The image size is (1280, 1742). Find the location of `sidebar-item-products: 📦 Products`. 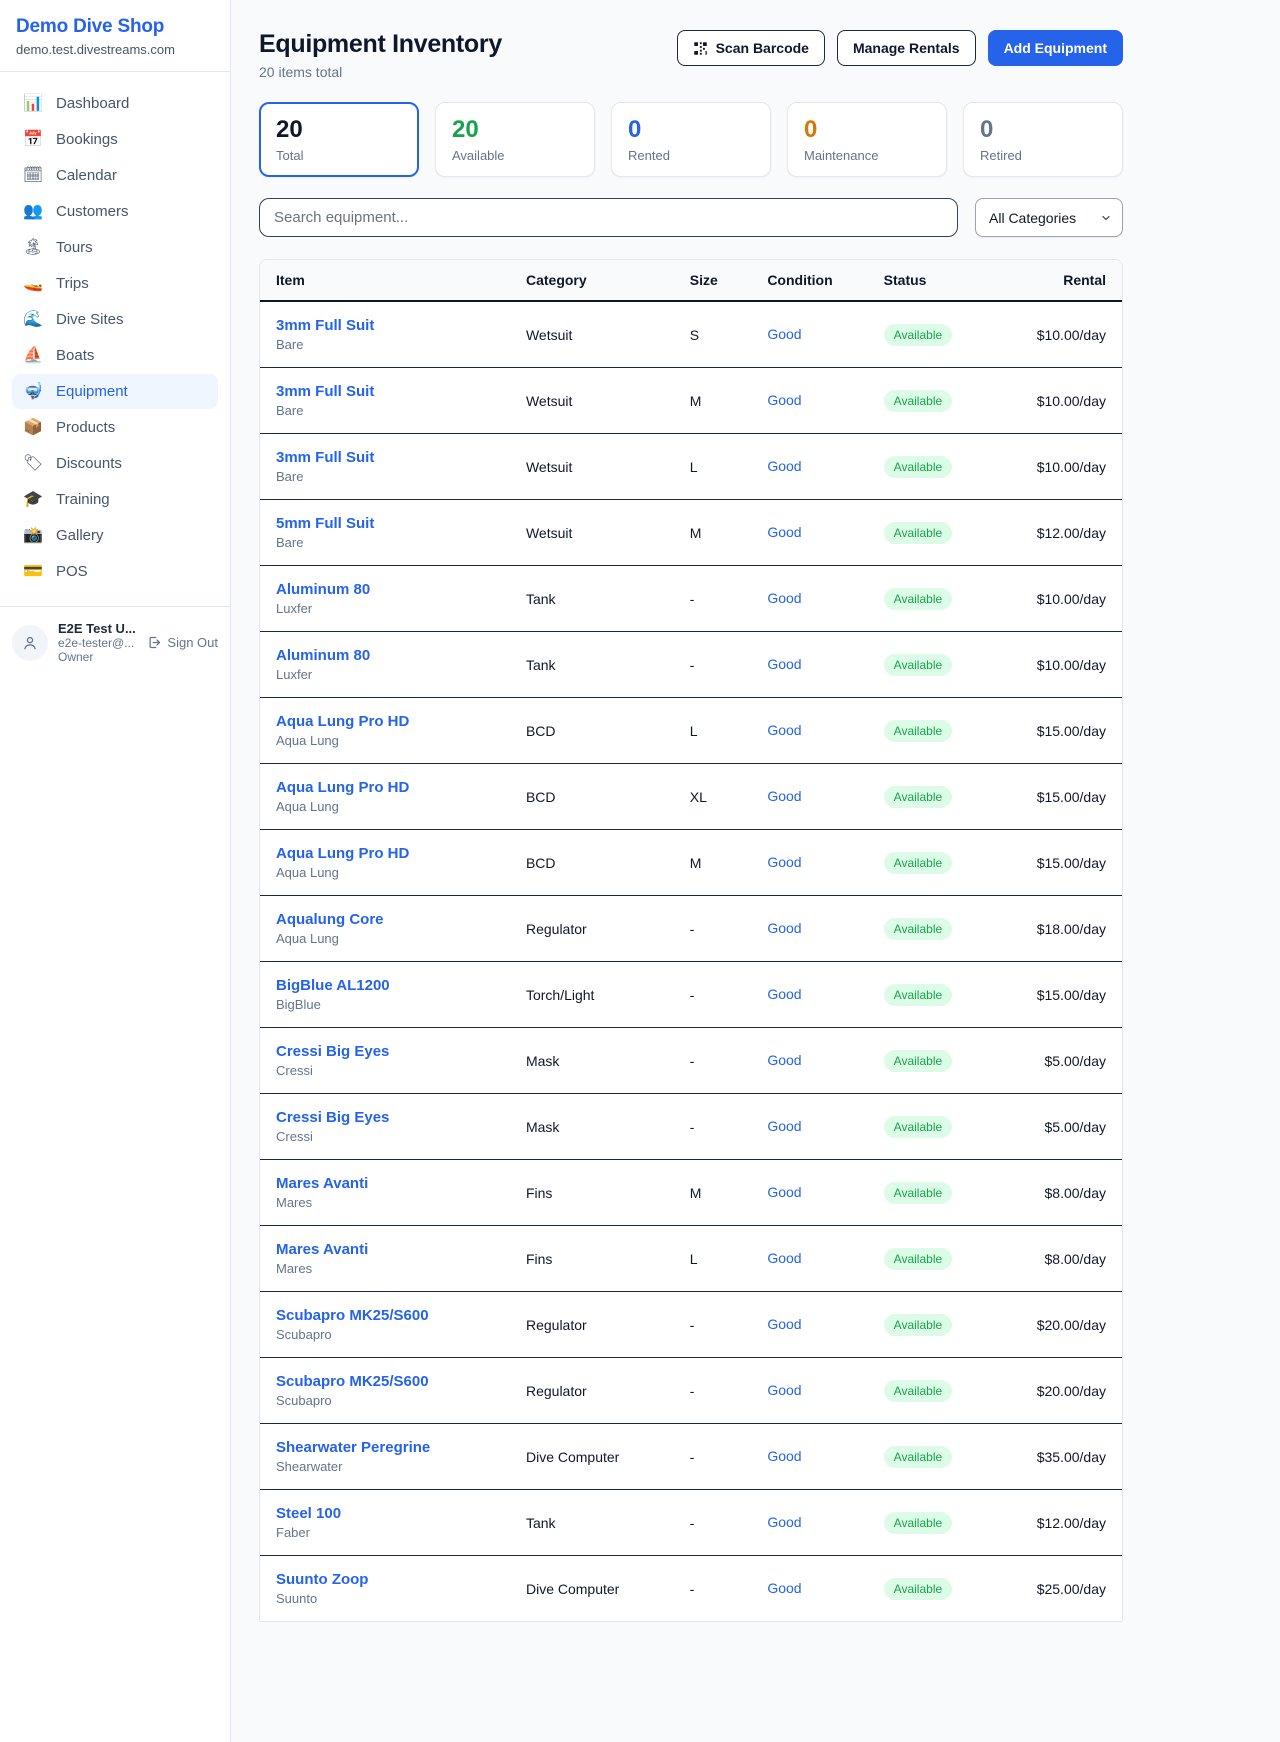

sidebar-item-products: 📦 Products is located at coordinates (115, 427).